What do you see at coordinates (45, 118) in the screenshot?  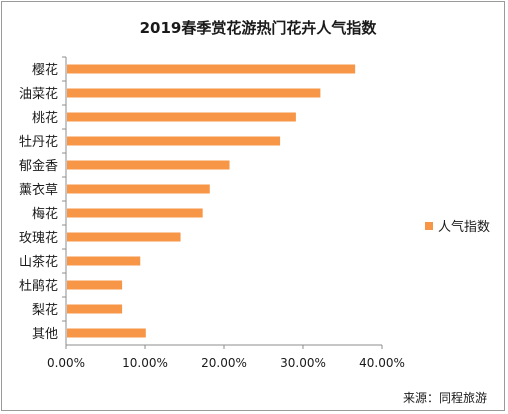 I see `category-label: 桃花` at bounding box center [45, 118].